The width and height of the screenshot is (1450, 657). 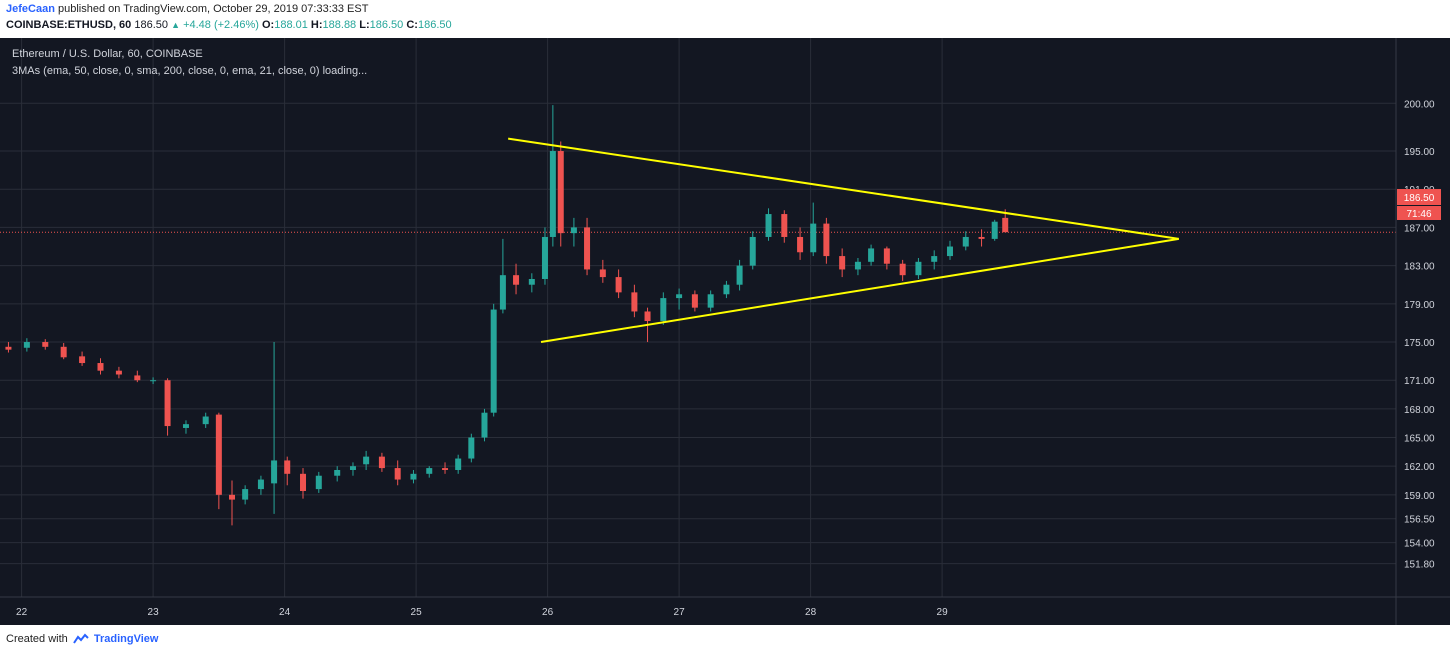 What do you see at coordinates (859, 290) in the screenshot?
I see `trendline-lower` at bounding box center [859, 290].